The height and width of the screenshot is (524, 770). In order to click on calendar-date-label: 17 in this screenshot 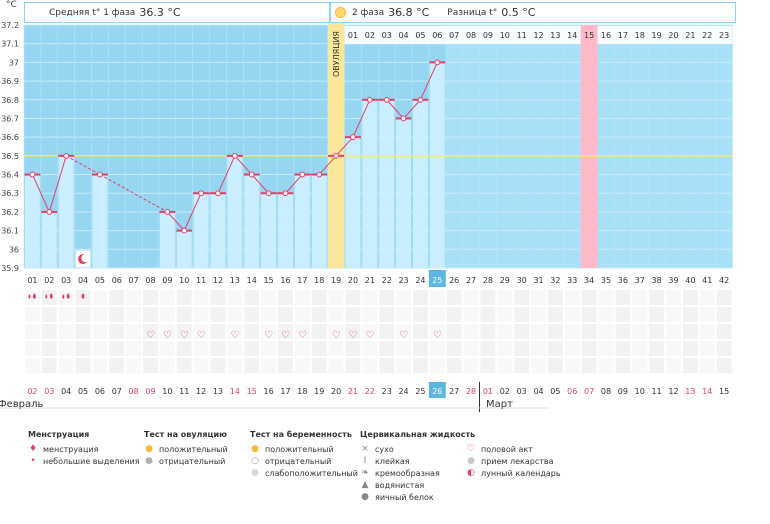, I will do `click(285, 391)`.